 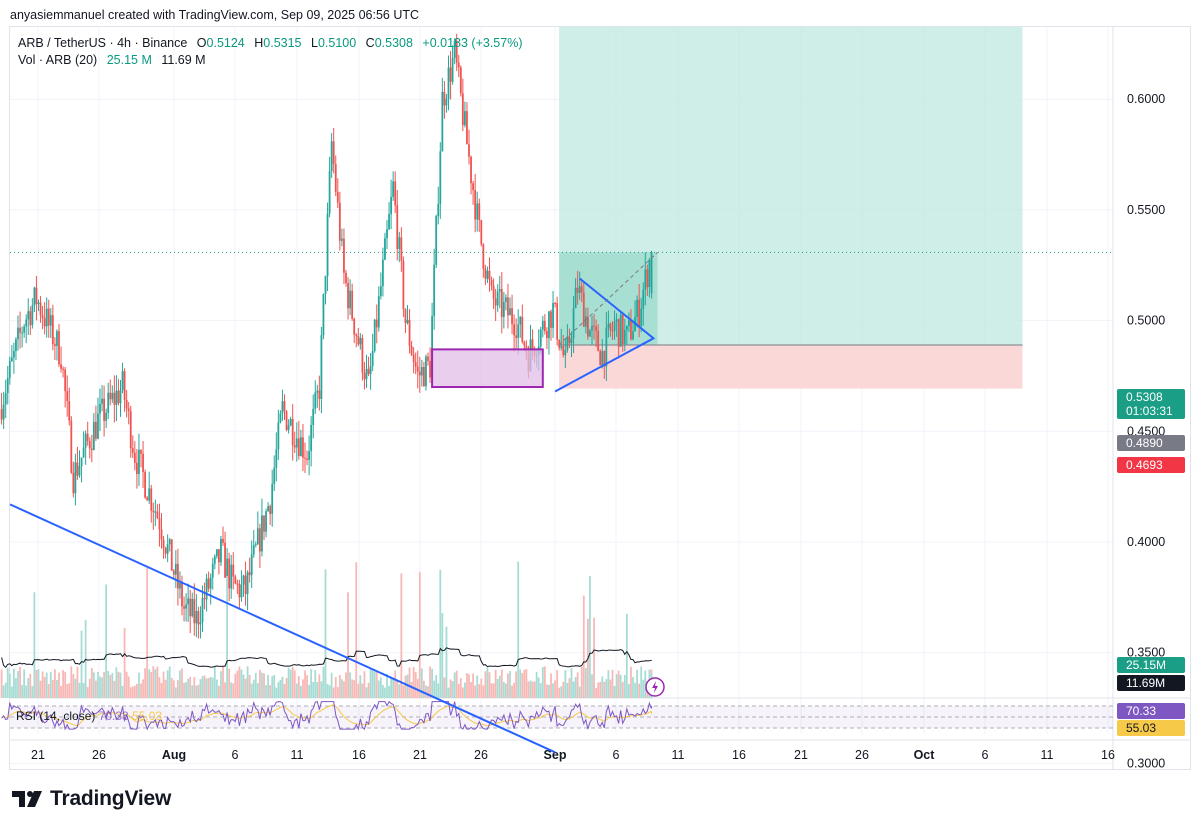 What do you see at coordinates (147, 716) in the screenshot?
I see `rsi-ma-value: 55.03` at bounding box center [147, 716].